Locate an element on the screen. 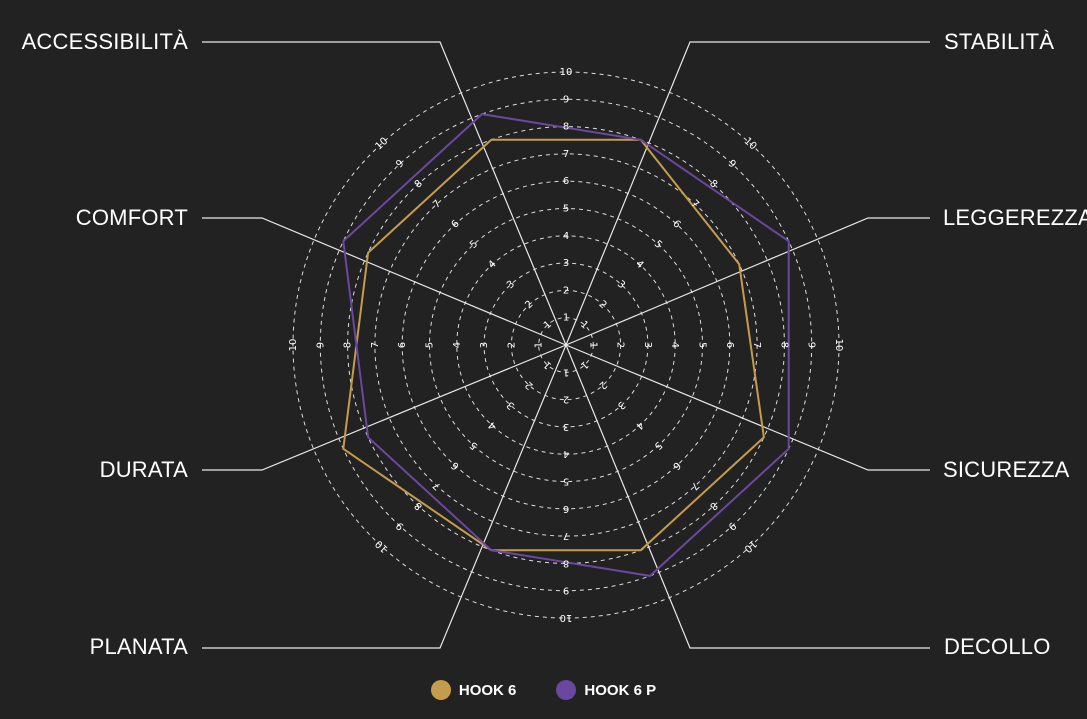 The width and height of the screenshot is (1087, 719). tick-label-5-1: 1 is located at coordinates (566, 371).